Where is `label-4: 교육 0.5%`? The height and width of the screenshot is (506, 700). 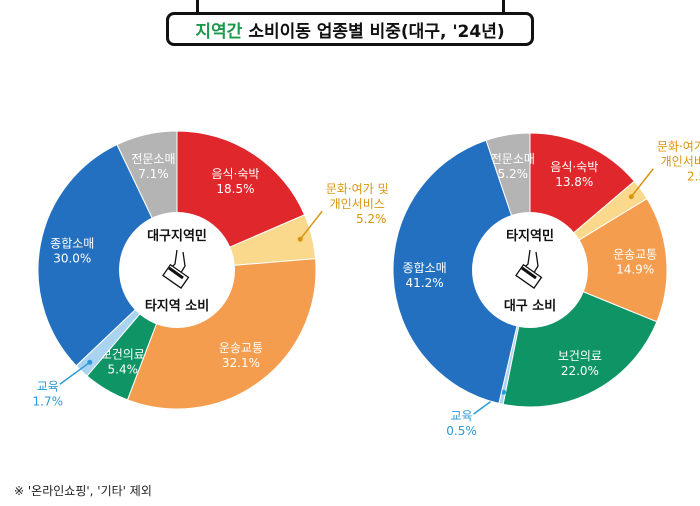
label-4: 교육 0.5% is located at coordinates (461, 423).